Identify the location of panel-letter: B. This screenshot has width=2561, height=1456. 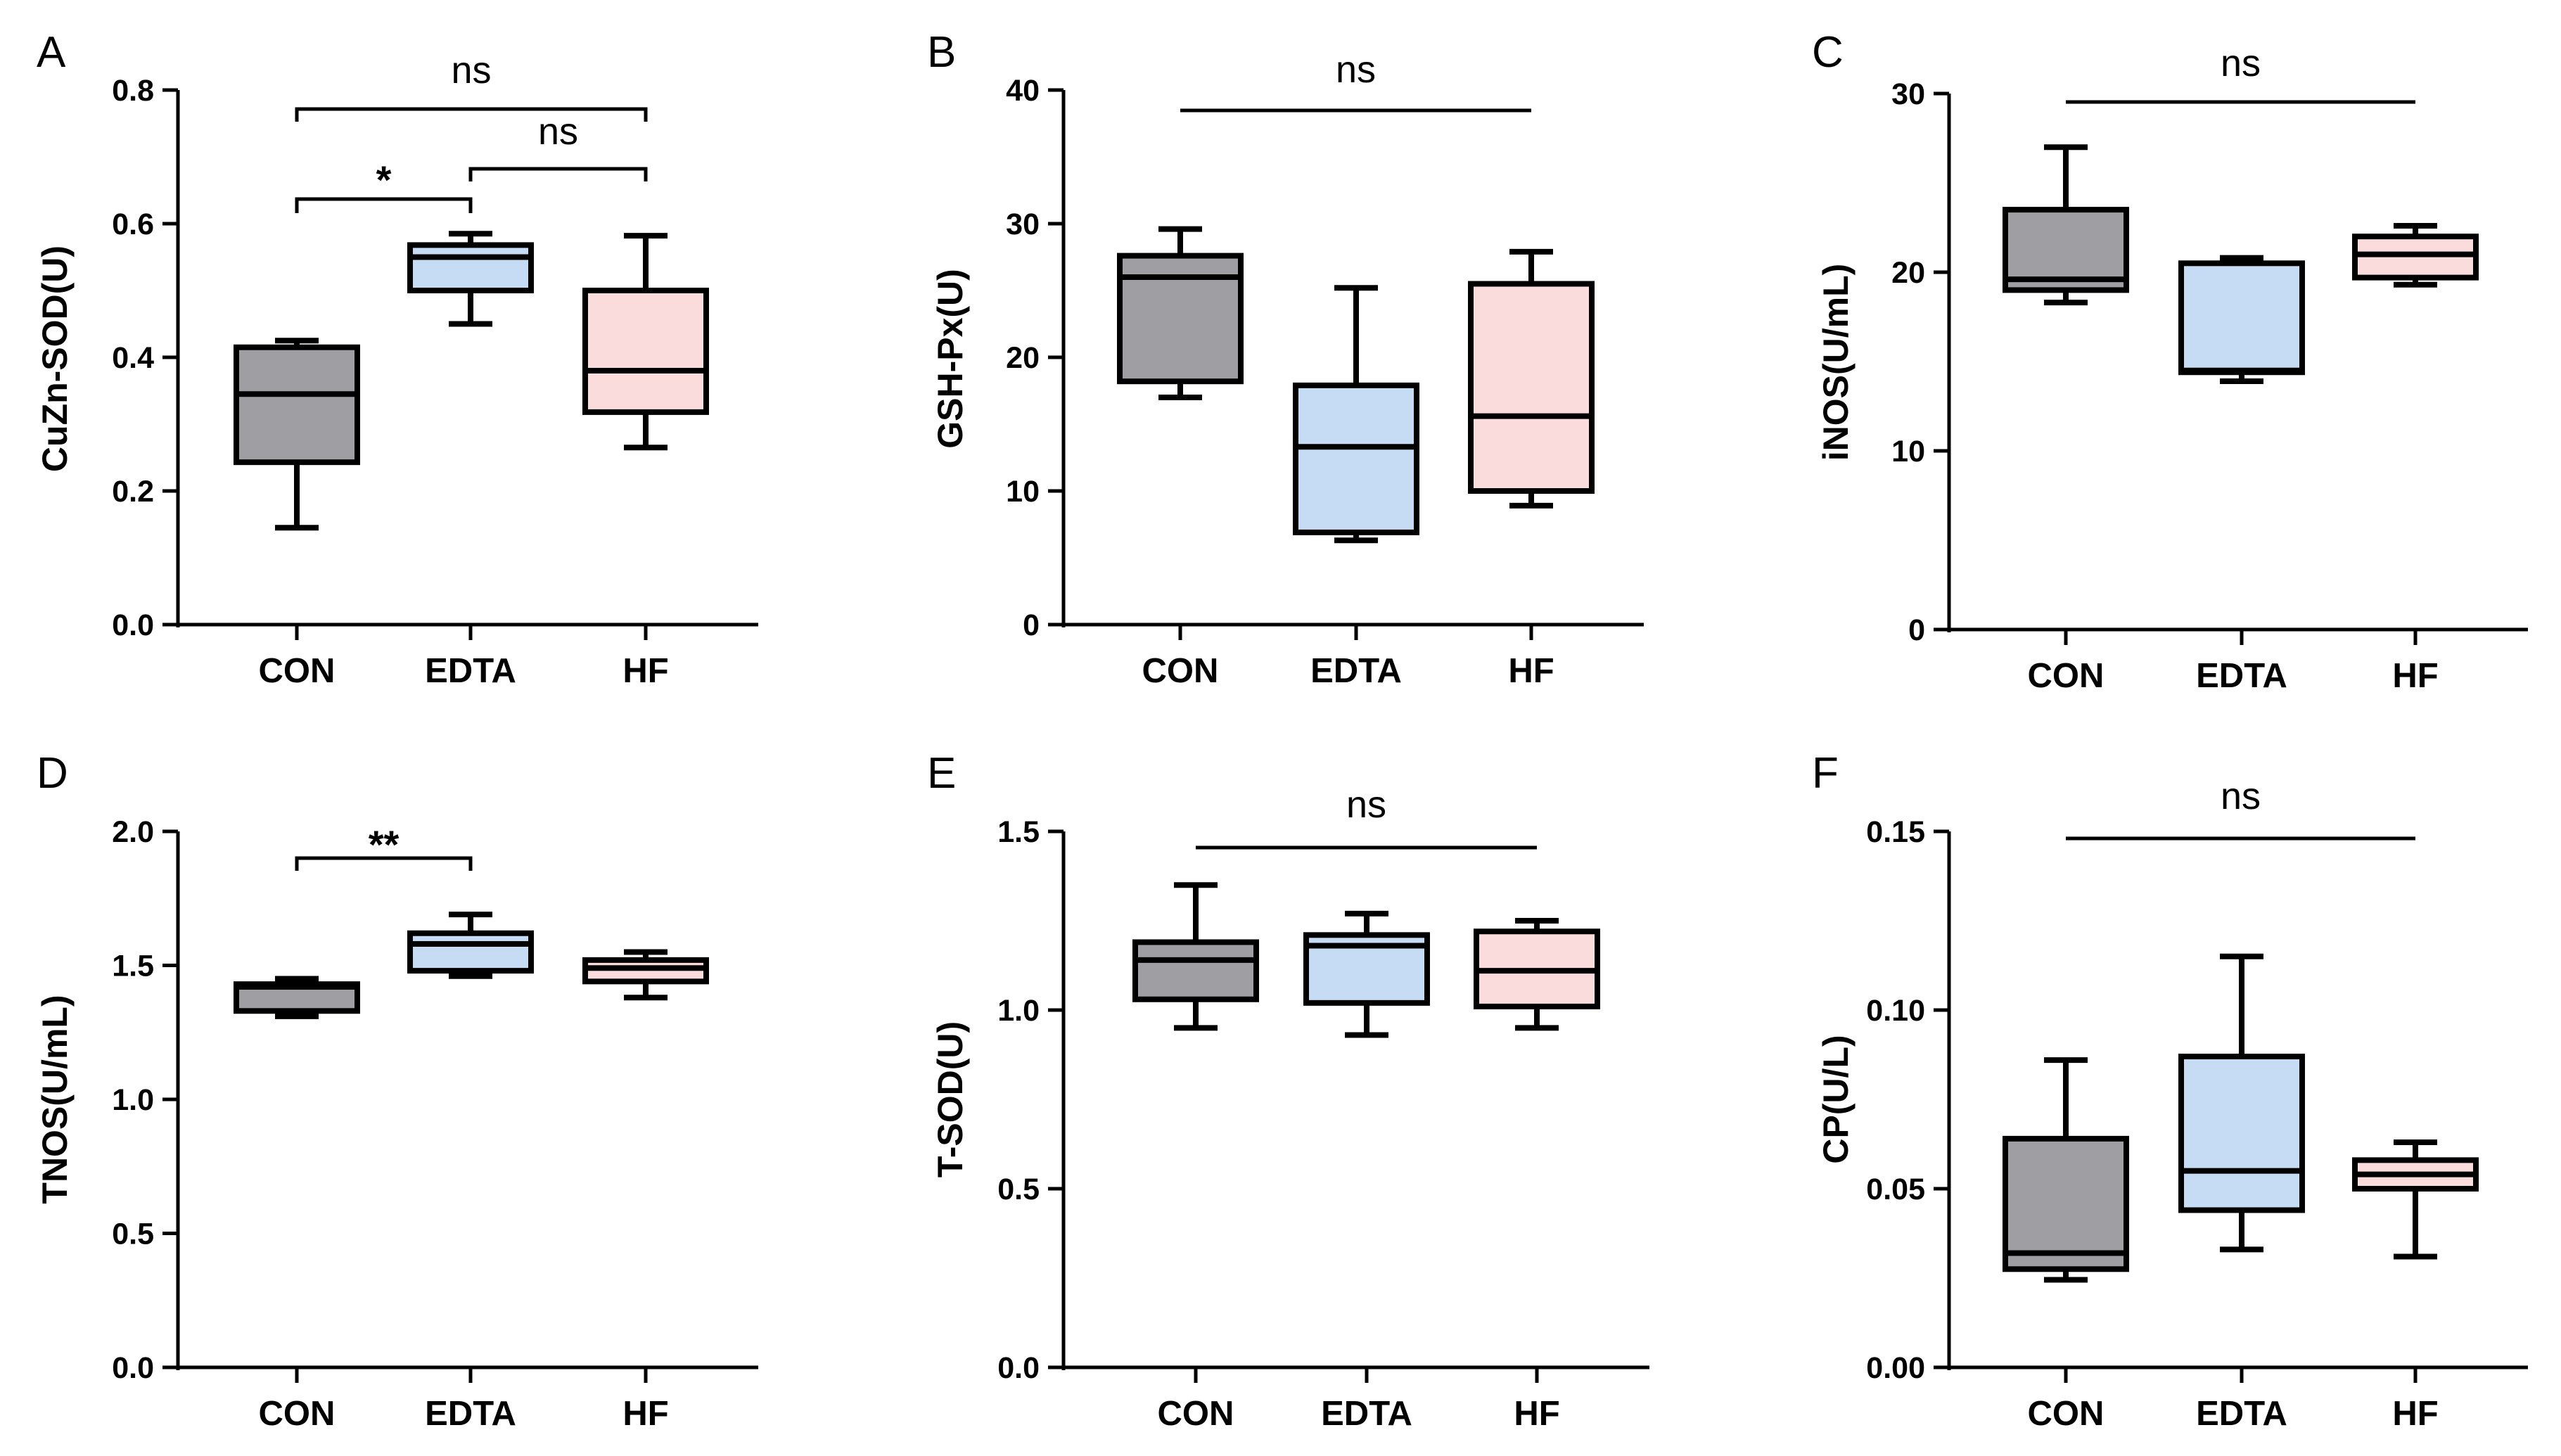
(942, 52).